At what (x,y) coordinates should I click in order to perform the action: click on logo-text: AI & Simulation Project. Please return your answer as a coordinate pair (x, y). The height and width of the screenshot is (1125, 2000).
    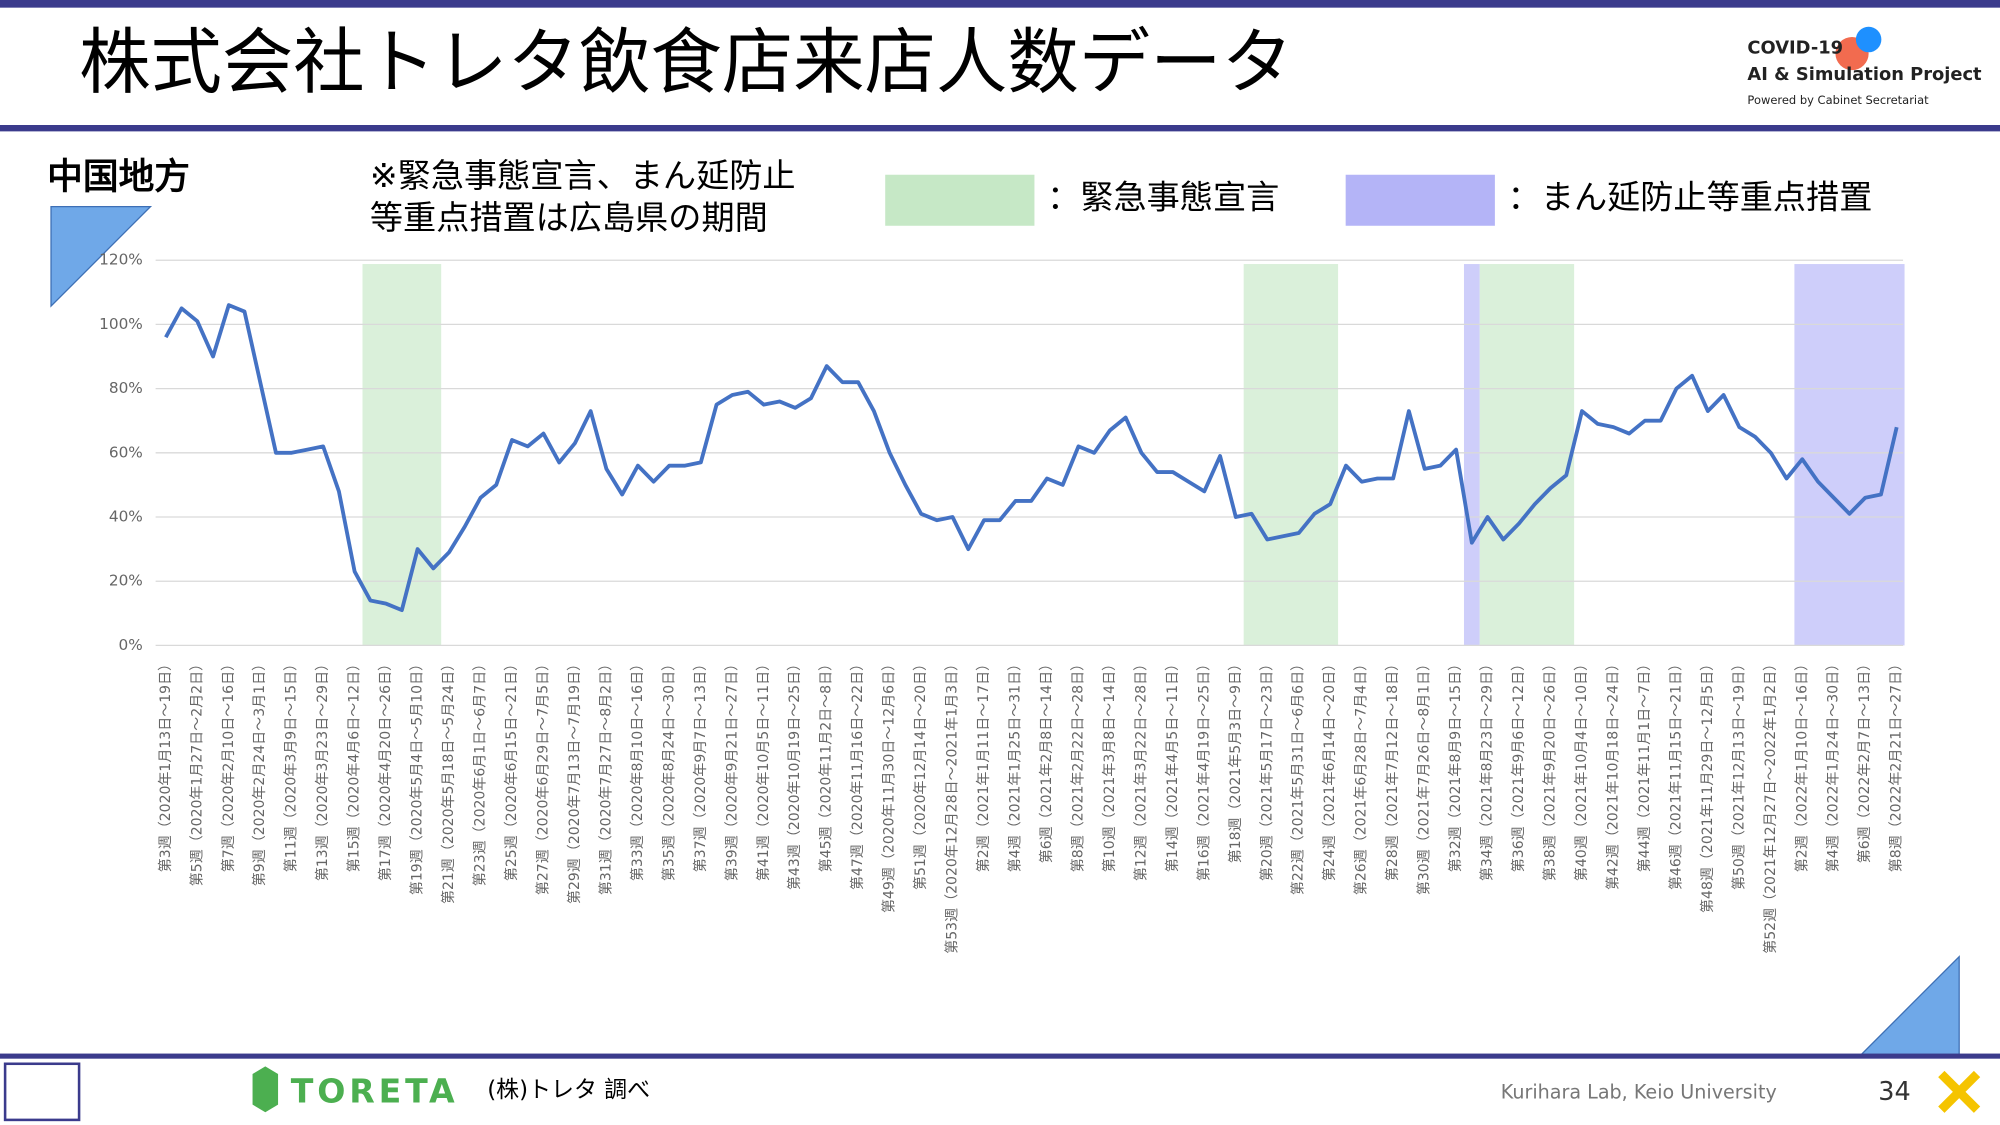
    Looking at the image, I should click on (1864, 74).